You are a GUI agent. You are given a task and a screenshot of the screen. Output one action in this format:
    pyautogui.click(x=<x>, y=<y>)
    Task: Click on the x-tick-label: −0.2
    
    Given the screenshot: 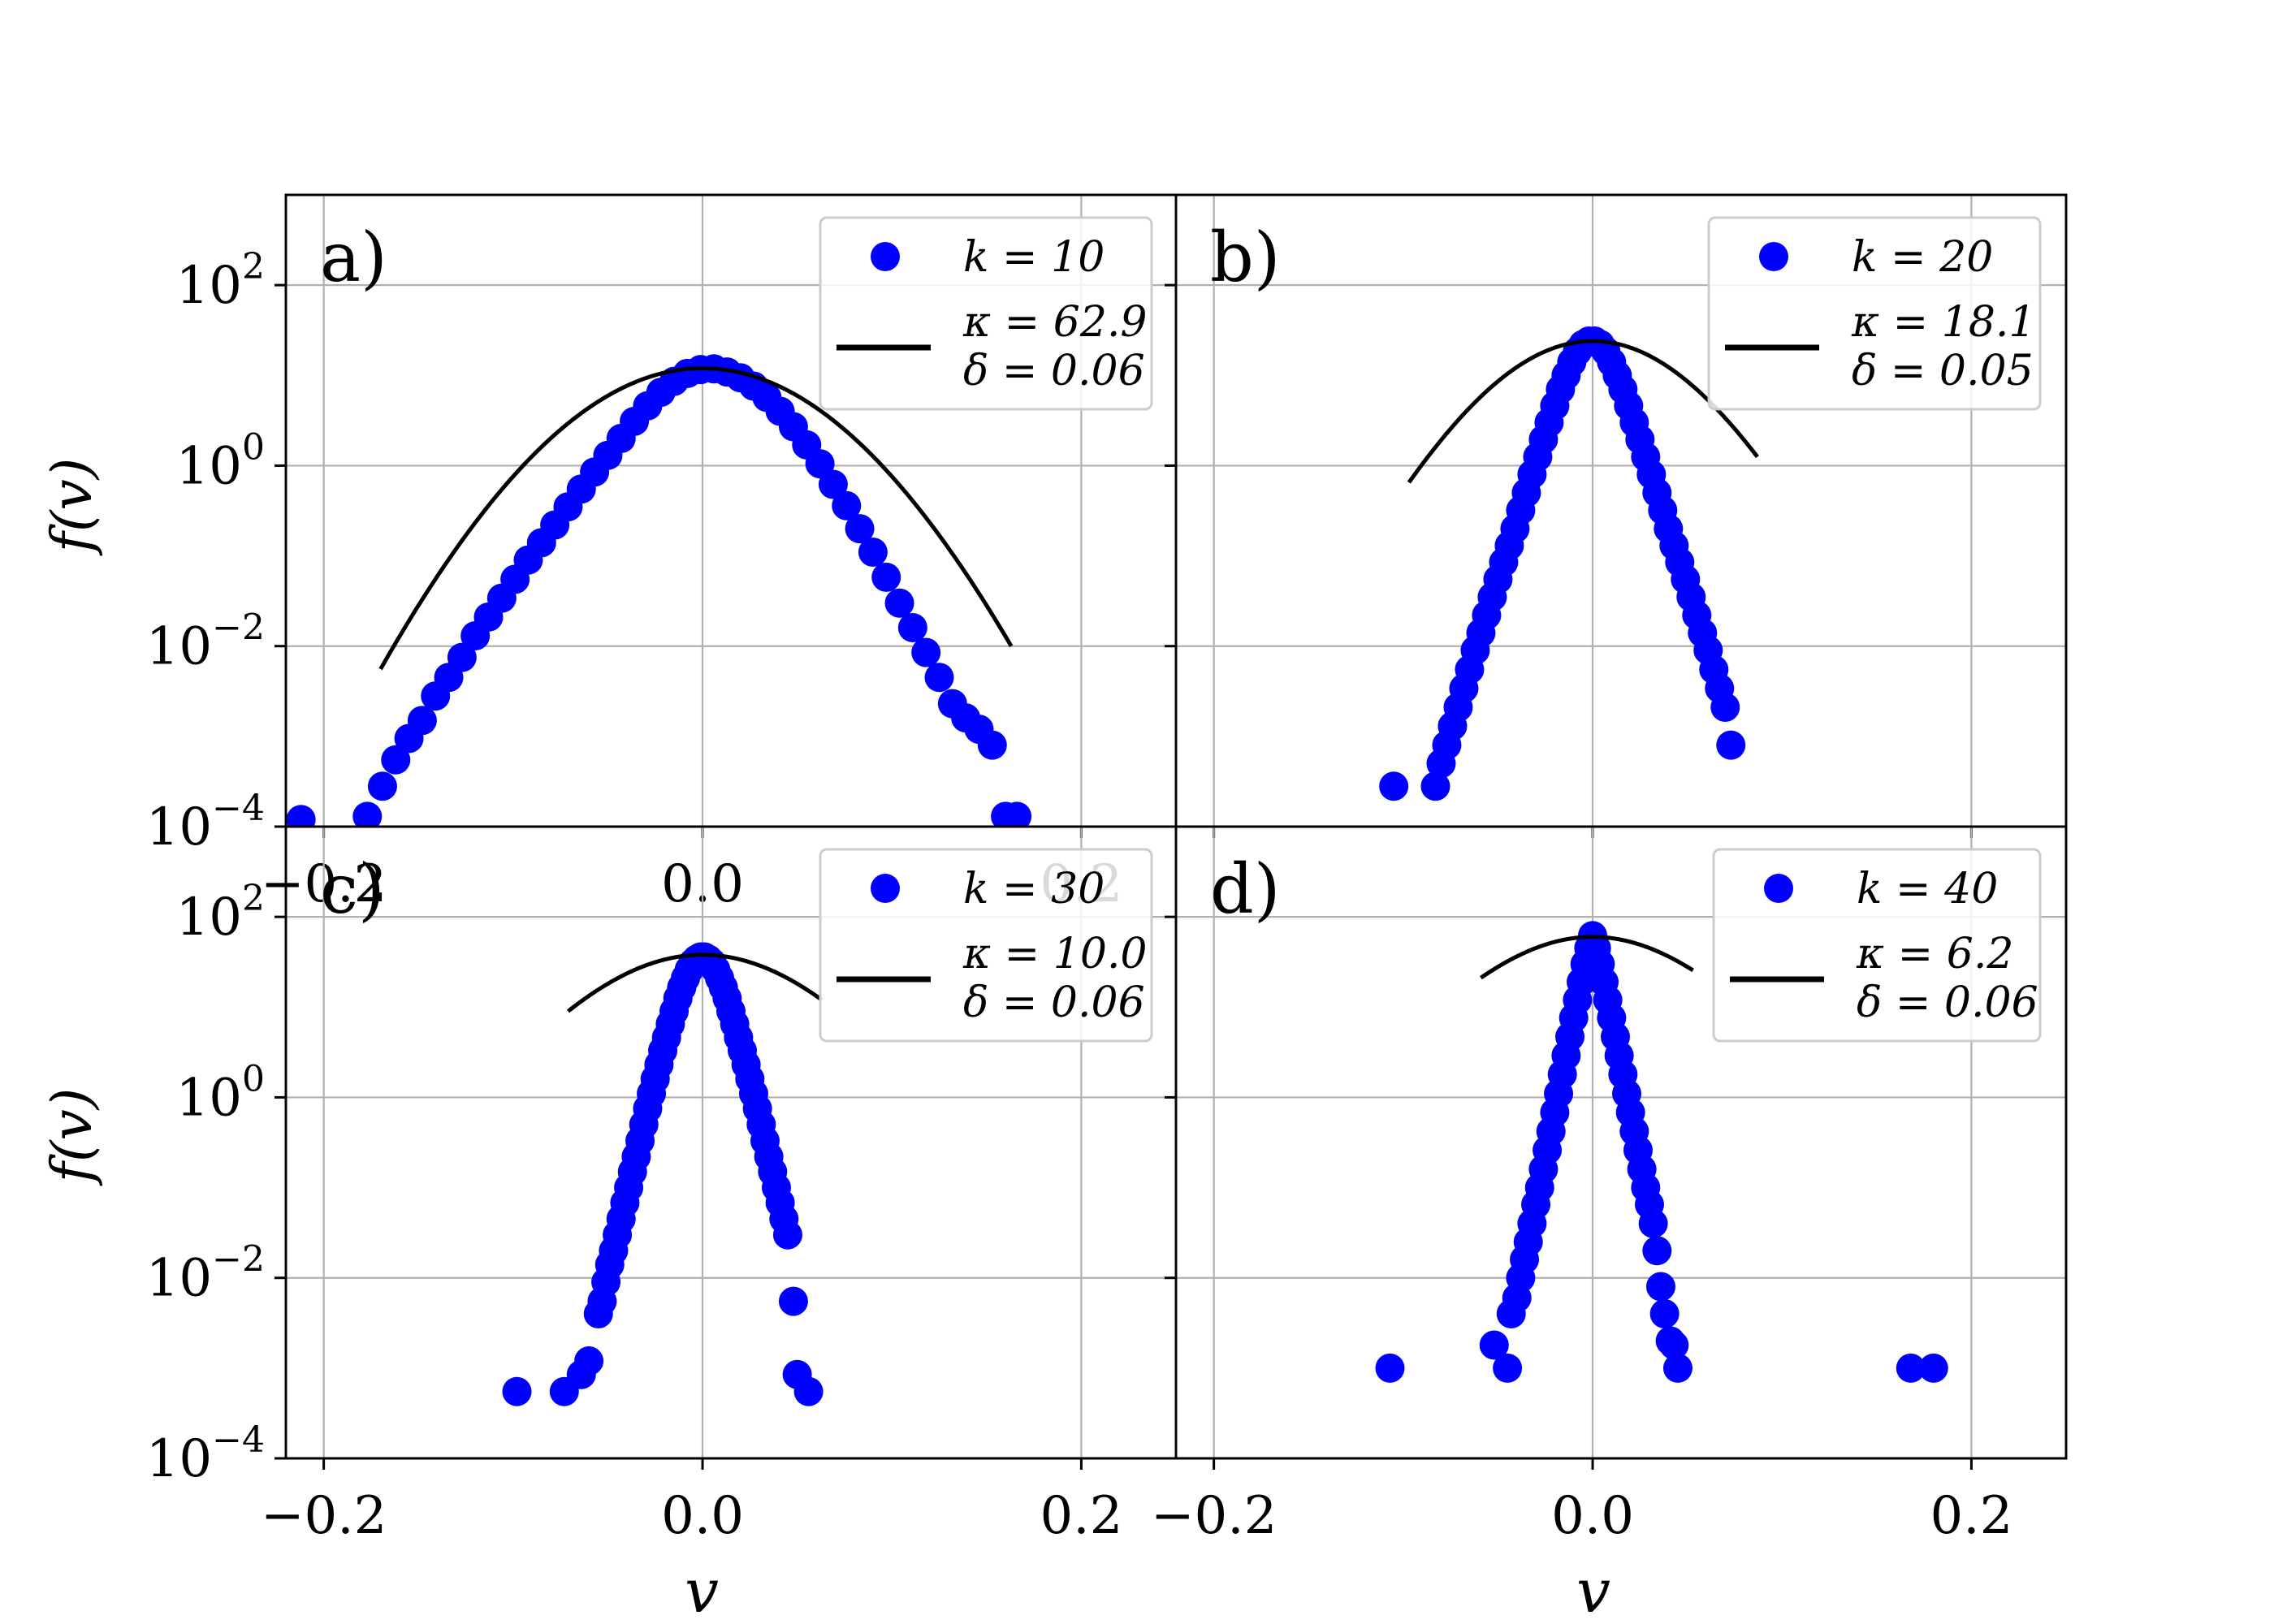 What is the action you would take?
    pyautogui.click(x=324, y=1516)
    